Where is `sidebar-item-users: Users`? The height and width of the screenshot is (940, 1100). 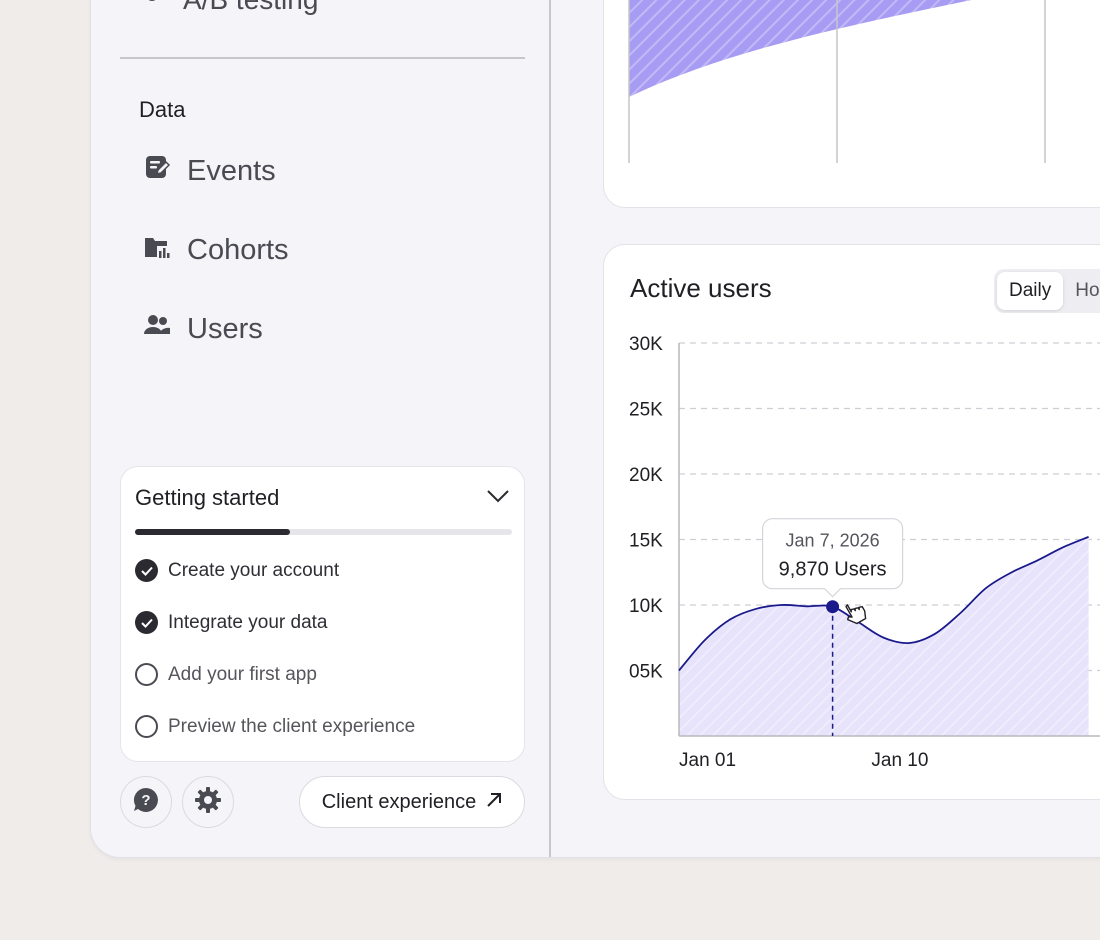 sidebar-item-users: Users is located at coordinates (203, 329).